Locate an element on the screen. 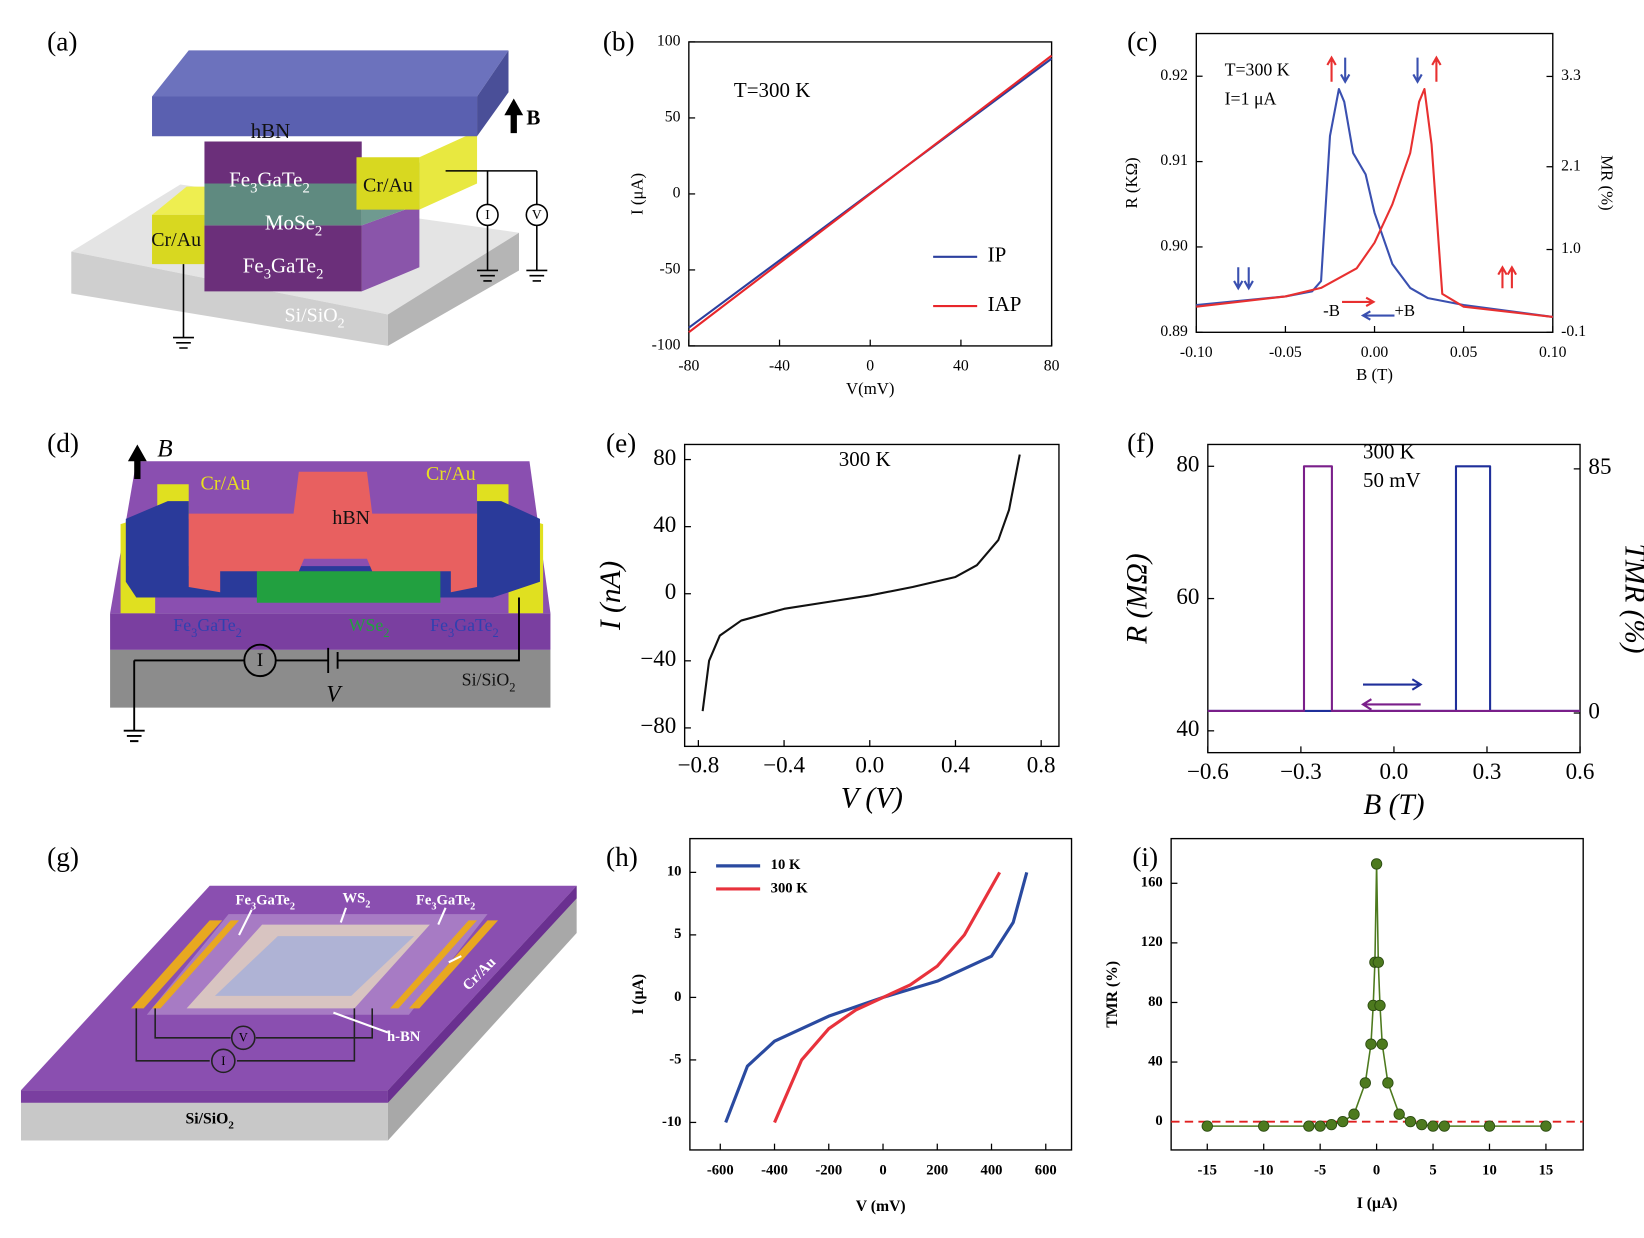 Image resolution: width=1644 pixels, height=1238 pixels. x-tick-label: -80 is located at coordinates (688, 366).